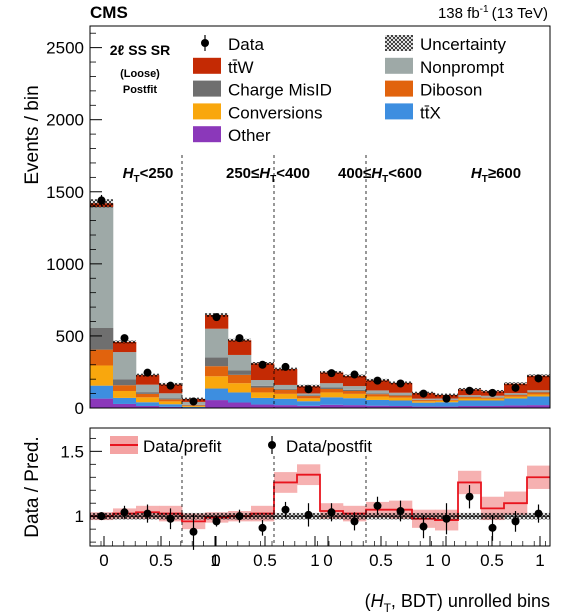 Image resolution: width=580 pixels, height=615 pixels. I want to click on cms-label: CMS, so click(109, 12).